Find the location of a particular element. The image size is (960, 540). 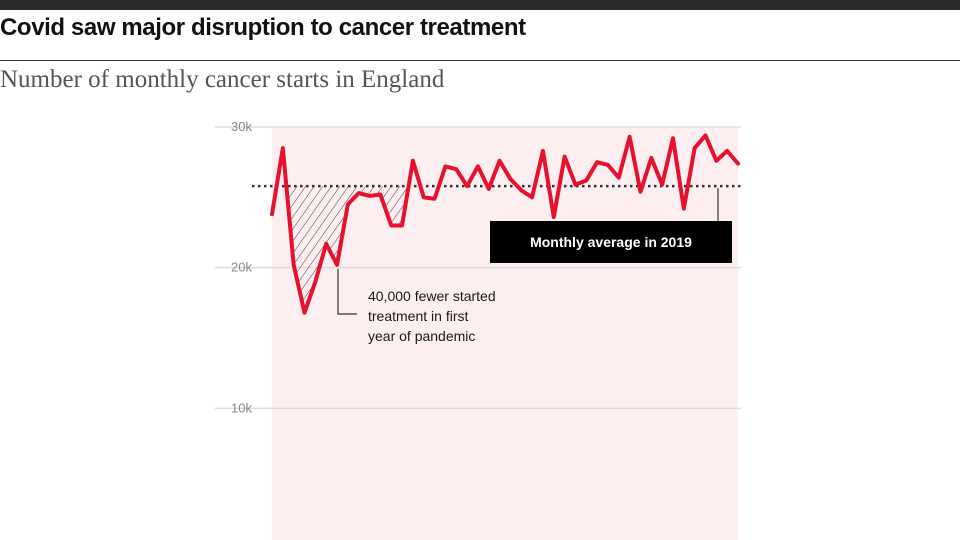

deficit-hatch is located at coordinates (347, 249).